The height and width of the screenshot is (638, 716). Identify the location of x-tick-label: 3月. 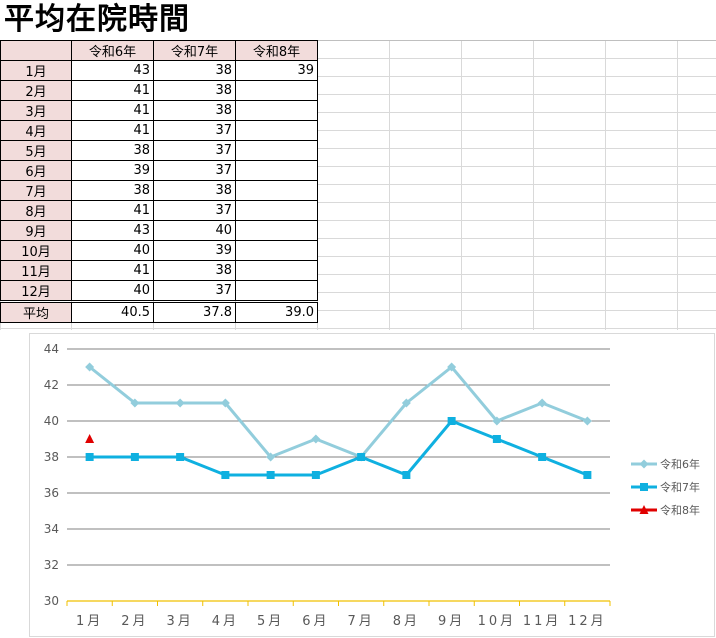
(179, 621).